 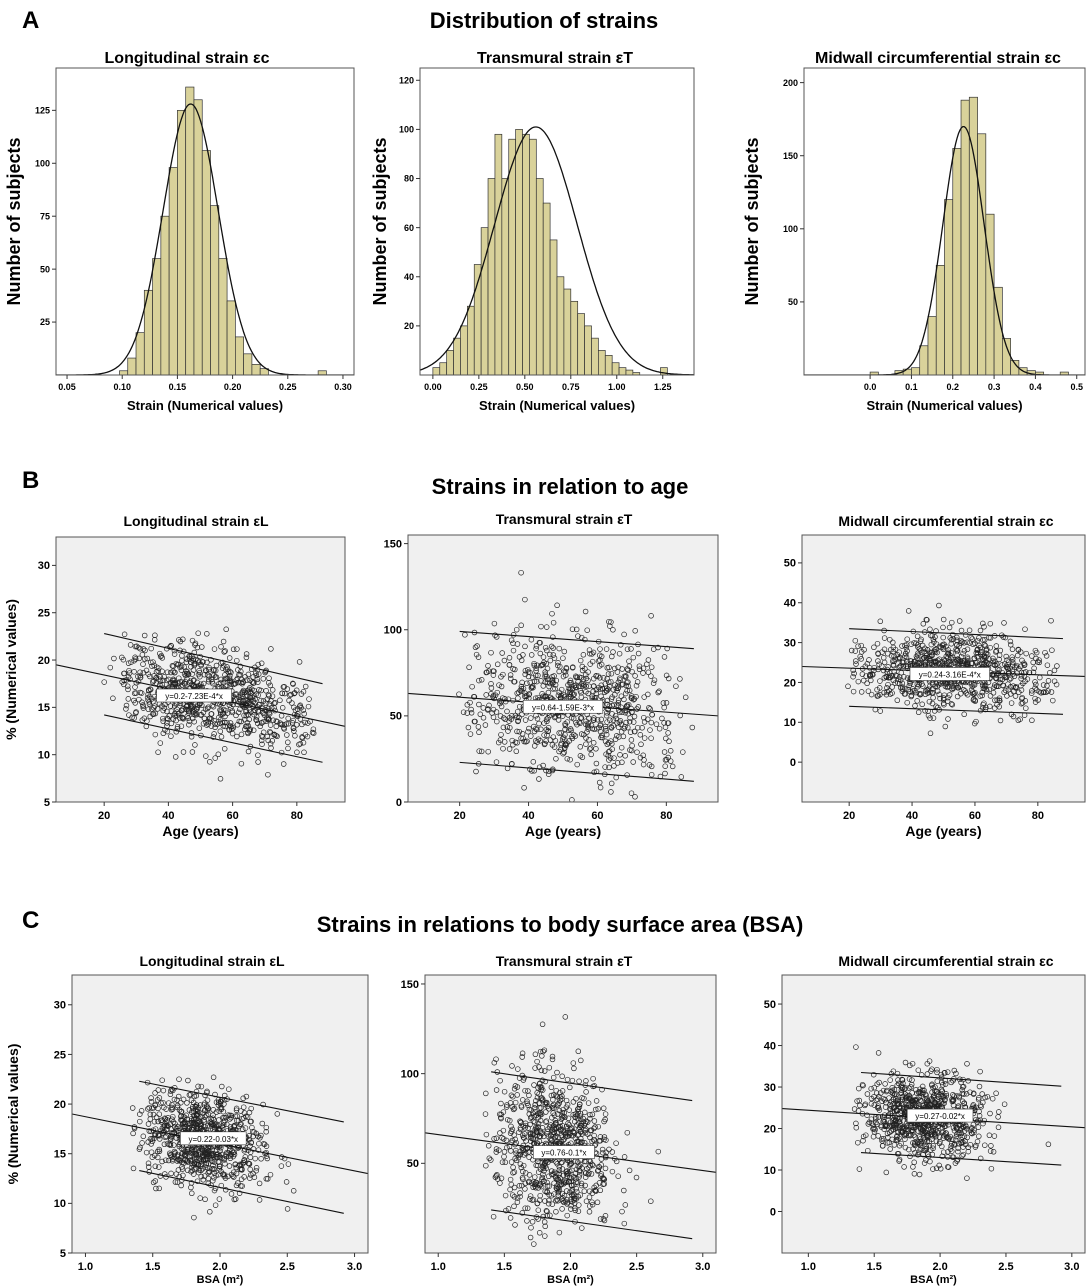 I want to click on normal-curve, so click(x=557, y=250).